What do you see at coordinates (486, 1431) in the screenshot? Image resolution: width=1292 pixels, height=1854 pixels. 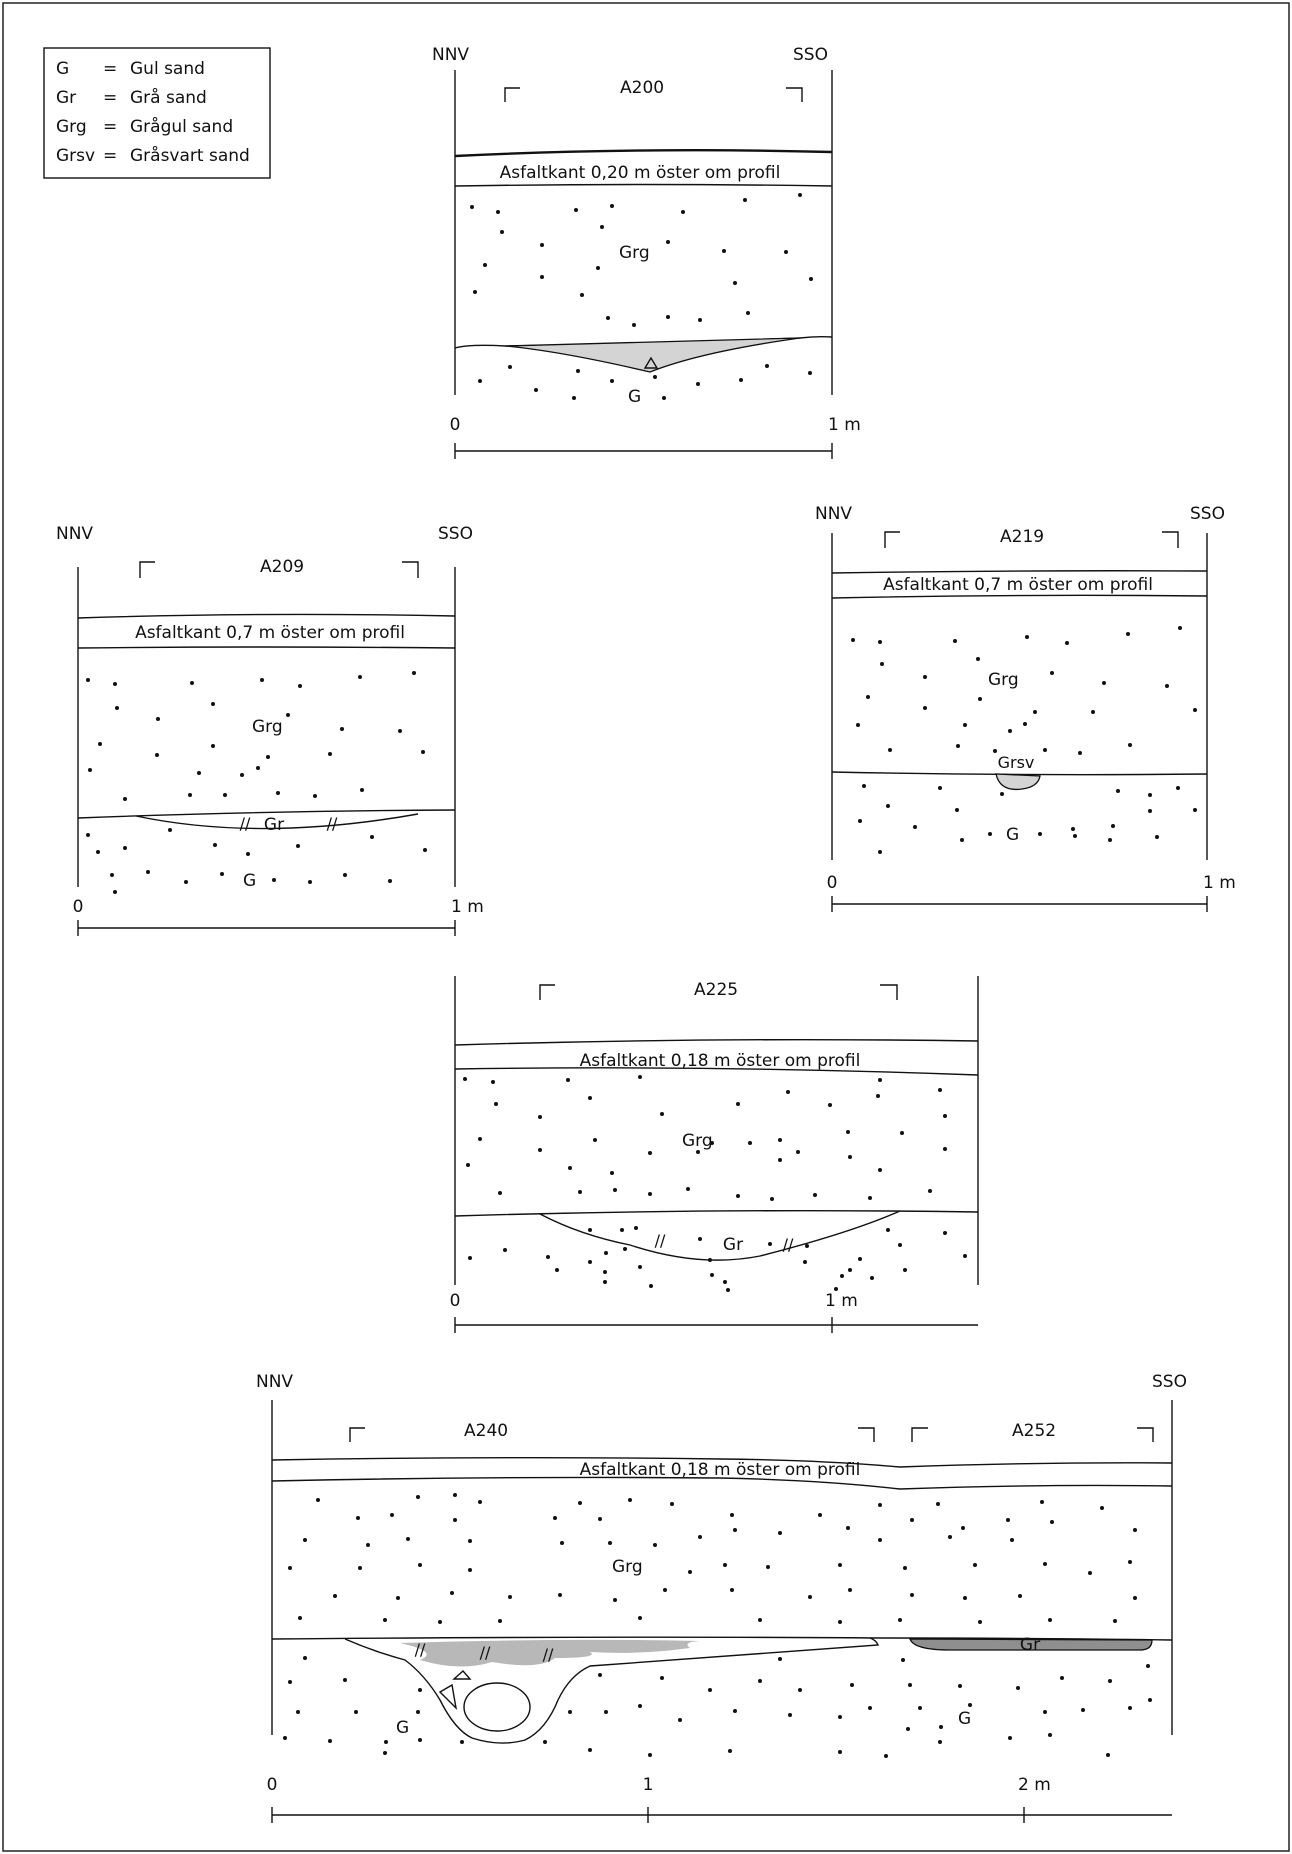 I see `feature-label-a240: A240` at bounding box center [486, 1431].